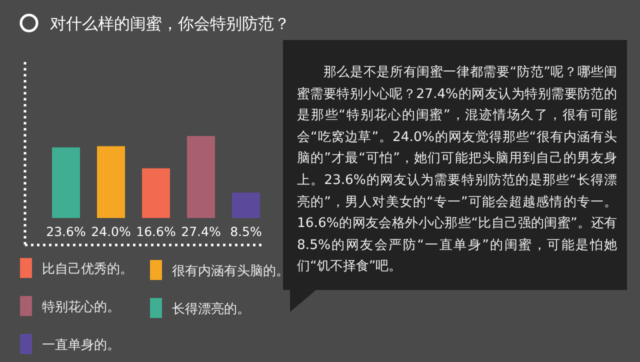 The height and width of the screenshot is (362, 640). I want to click on data-label: 24.0%, so click(111, 231).